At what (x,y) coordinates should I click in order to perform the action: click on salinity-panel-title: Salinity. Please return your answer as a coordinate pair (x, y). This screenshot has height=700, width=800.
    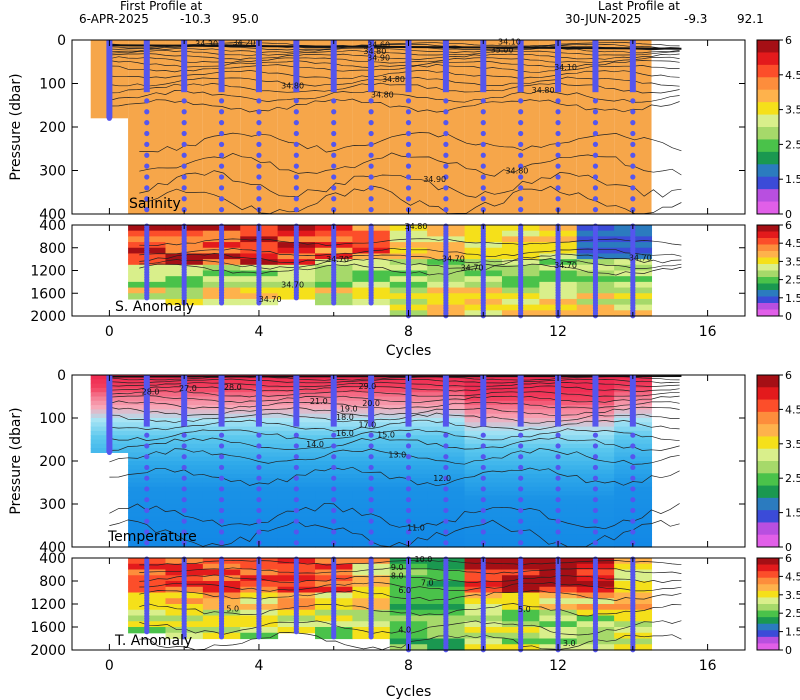
    Looking at the image, I should click on (155, 204).